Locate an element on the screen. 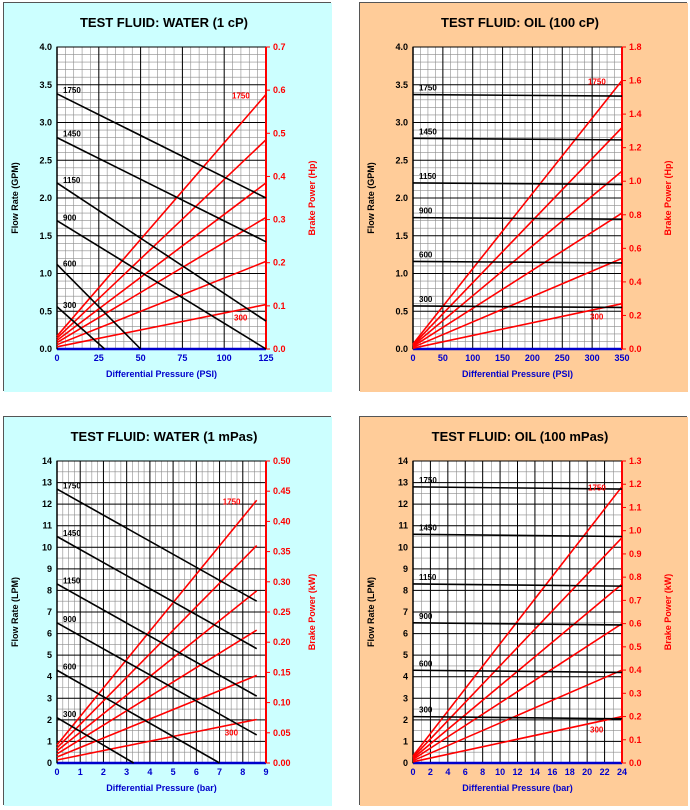 Image resolution: width=690 pixels, height=810 pixels. y2-tick-label: 0.5 is located at coordinates (279, 133).